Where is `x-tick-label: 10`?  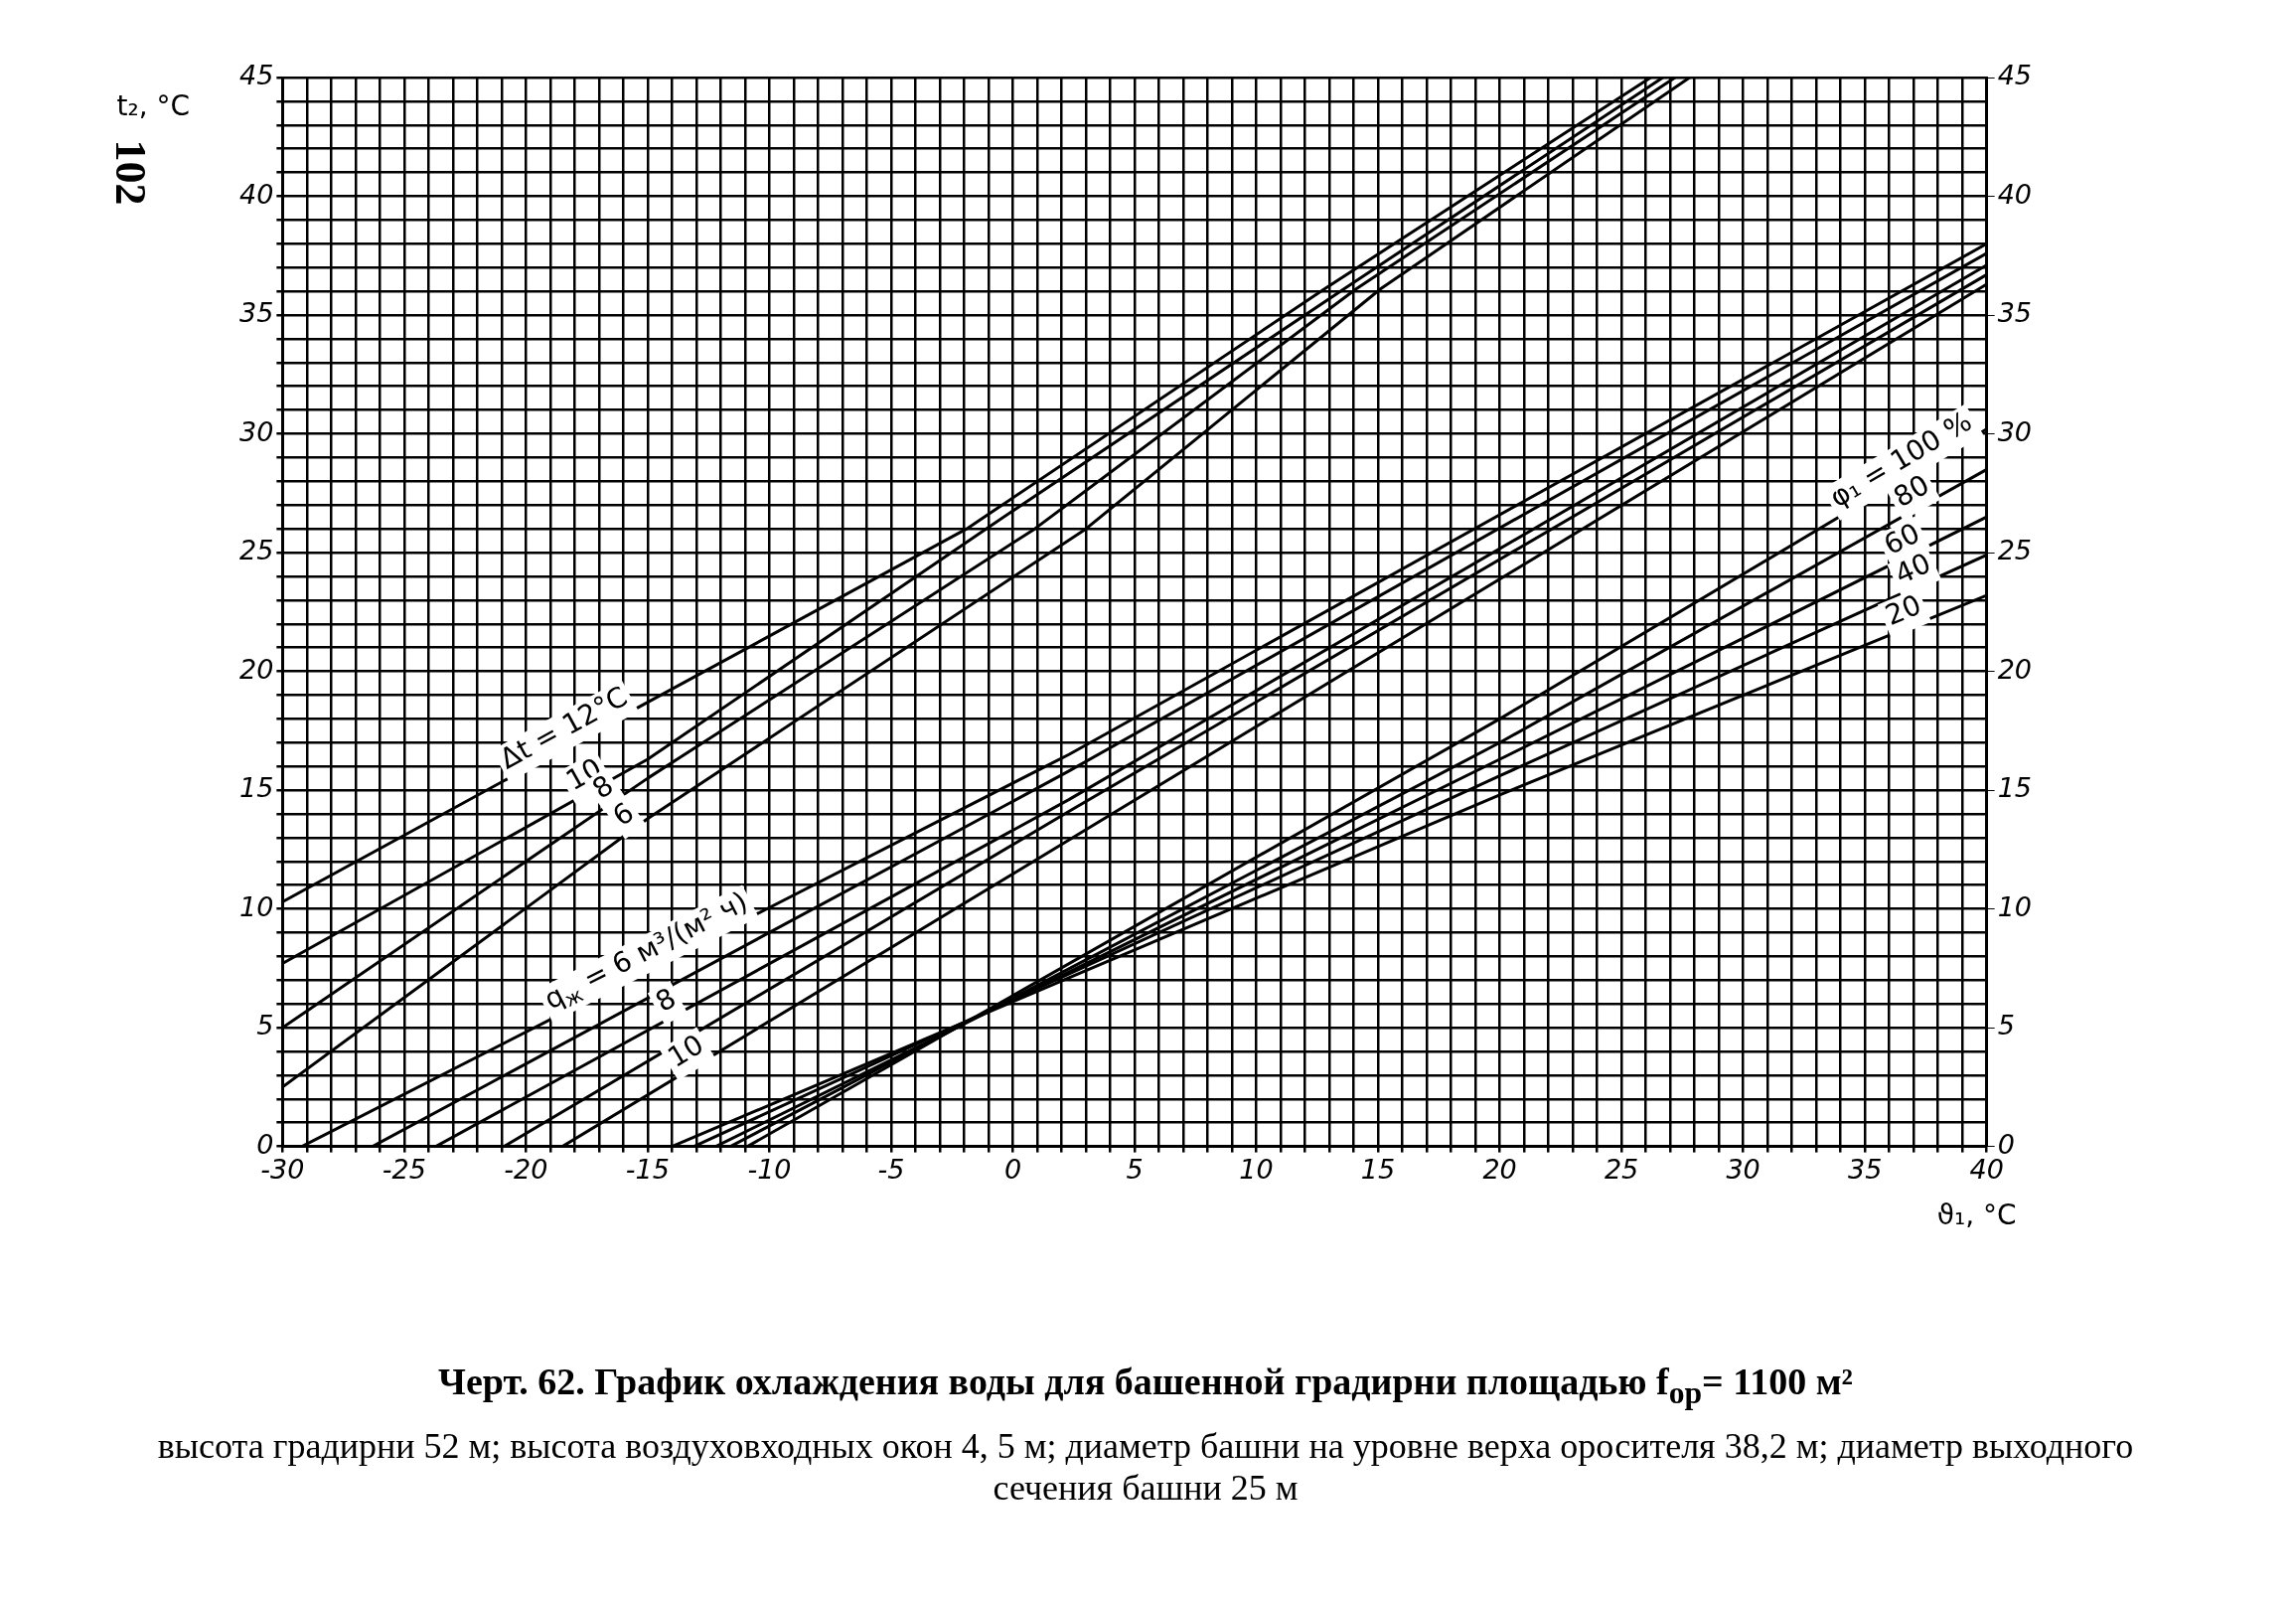
x-tick-label: 10 is located at coordinates (1256, 1169).